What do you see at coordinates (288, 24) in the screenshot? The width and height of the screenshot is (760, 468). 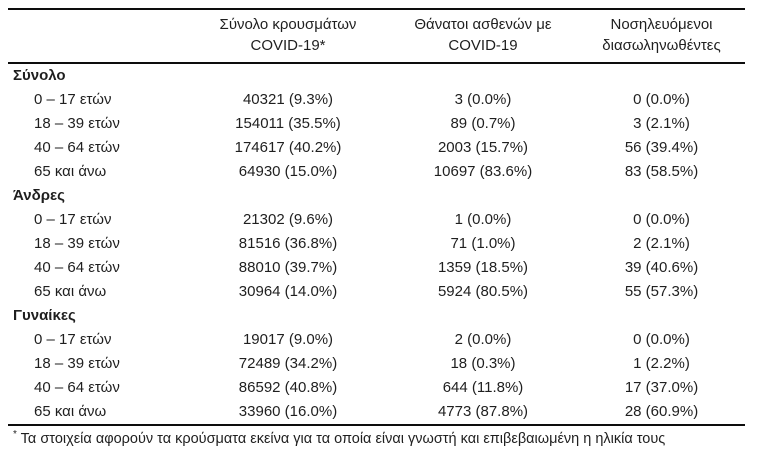 I see `header-total-cases-line1: Σύνολο κρουσμάτων` at bounding box center [288, 24].